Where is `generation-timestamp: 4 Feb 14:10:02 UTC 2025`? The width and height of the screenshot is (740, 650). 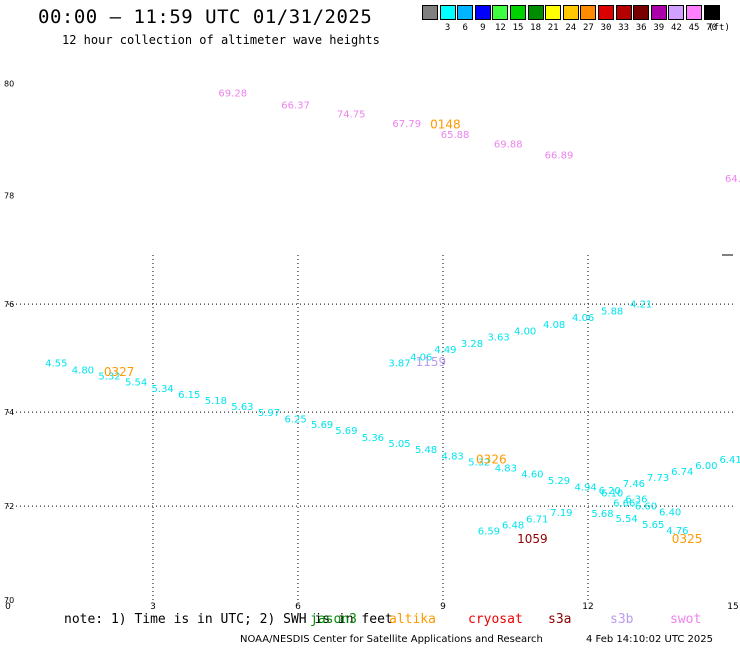 generation-timestamp: 4 Feb 14:10:02 UTC 2025 is located at coordinates (649, 639).